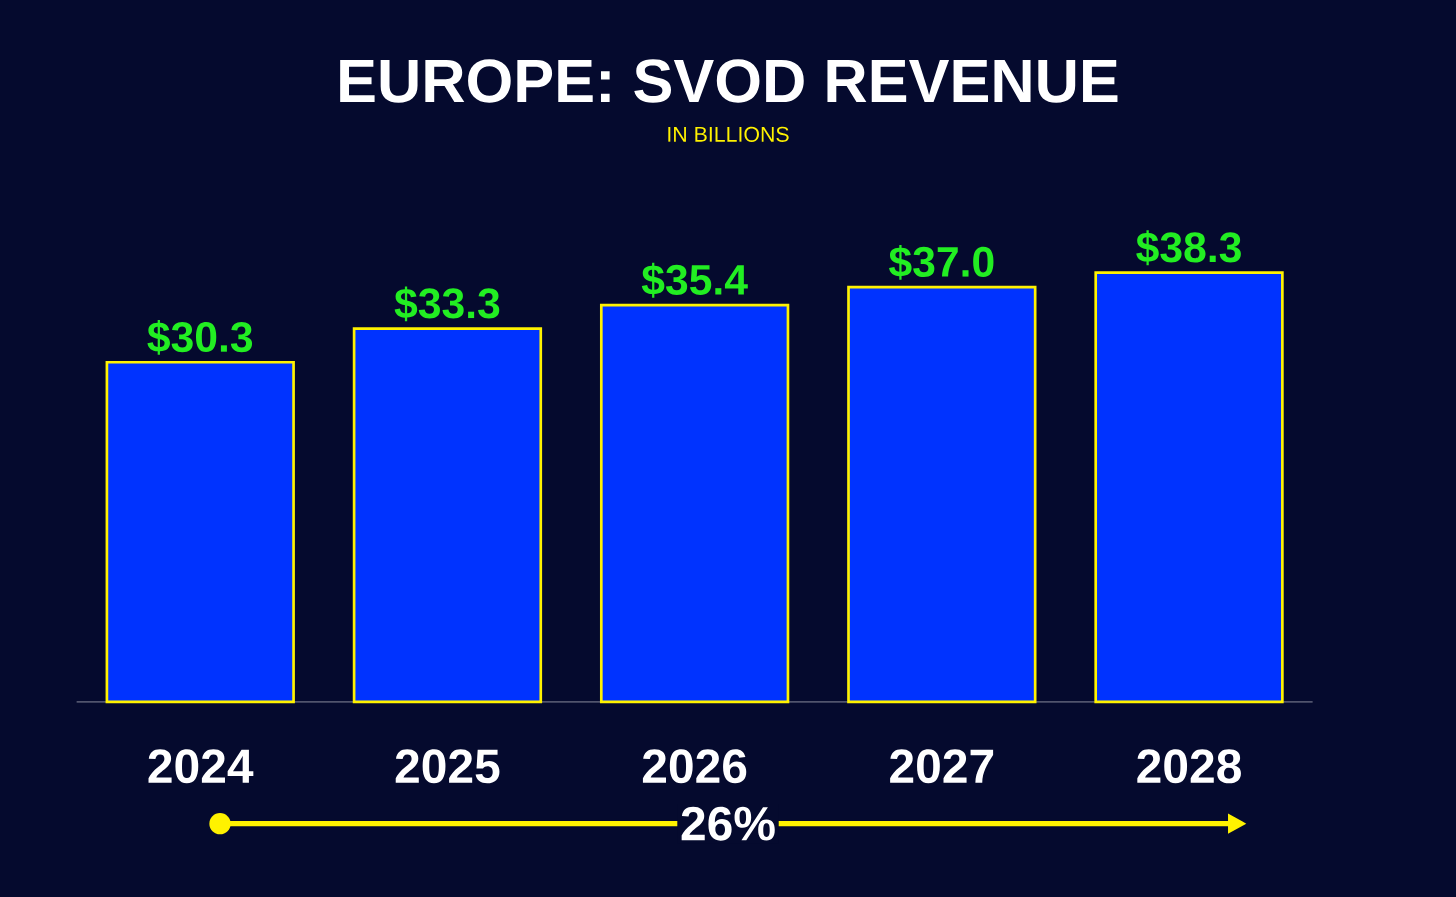 The width and height of the screenshot is (1456, 897). What do you see at coordinates (447, 766) in the screenshot?
I see `x-tick-label: 2025` at bounding box center [447, 766].